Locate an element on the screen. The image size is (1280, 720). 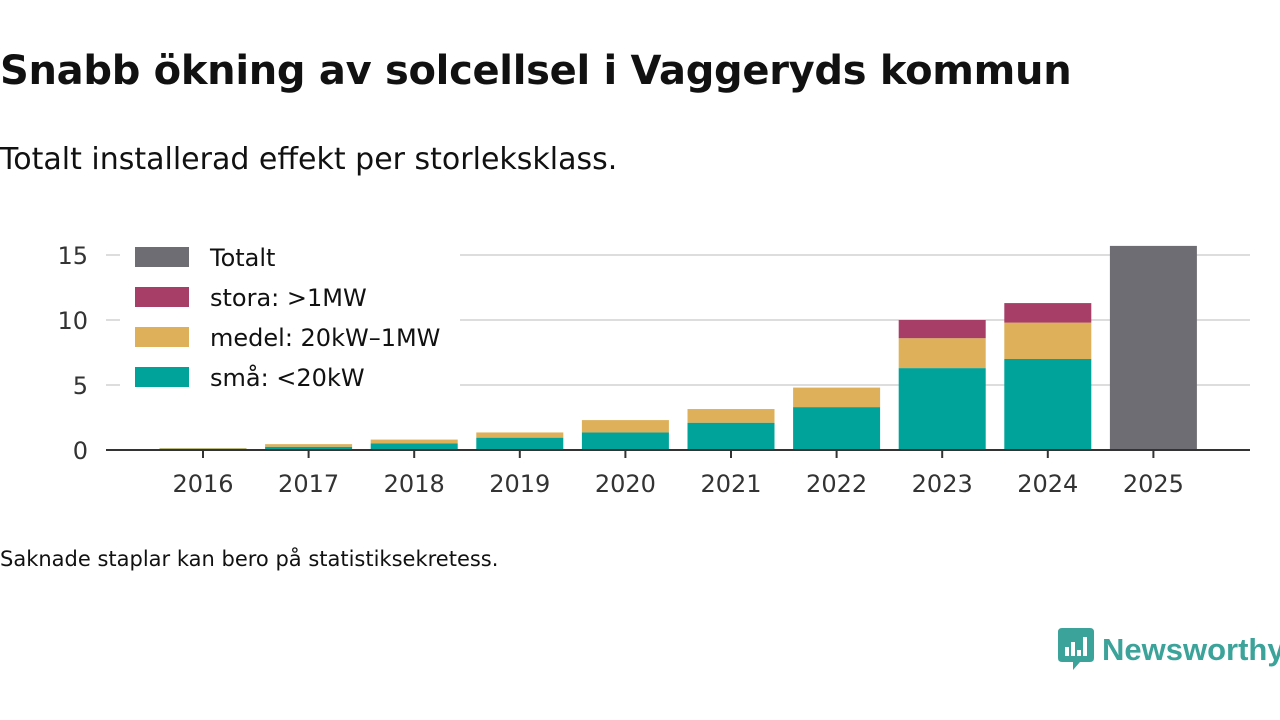
bar-medel-2023 is located at coordinates (942, 353).